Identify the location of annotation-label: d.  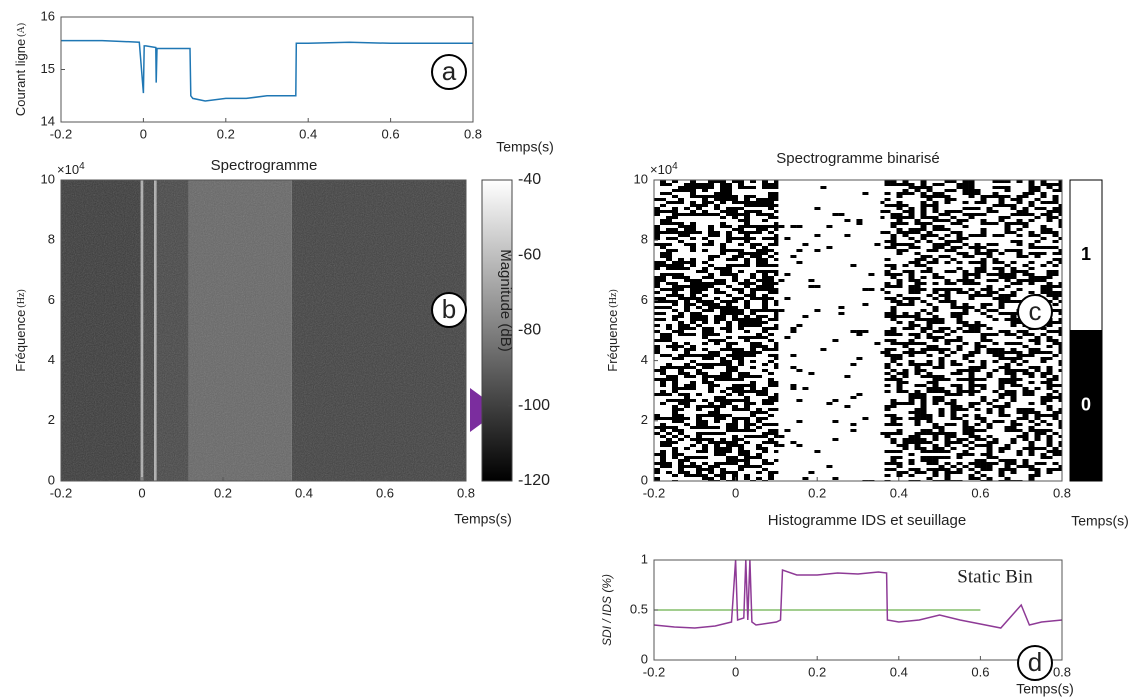
(1035, 662).